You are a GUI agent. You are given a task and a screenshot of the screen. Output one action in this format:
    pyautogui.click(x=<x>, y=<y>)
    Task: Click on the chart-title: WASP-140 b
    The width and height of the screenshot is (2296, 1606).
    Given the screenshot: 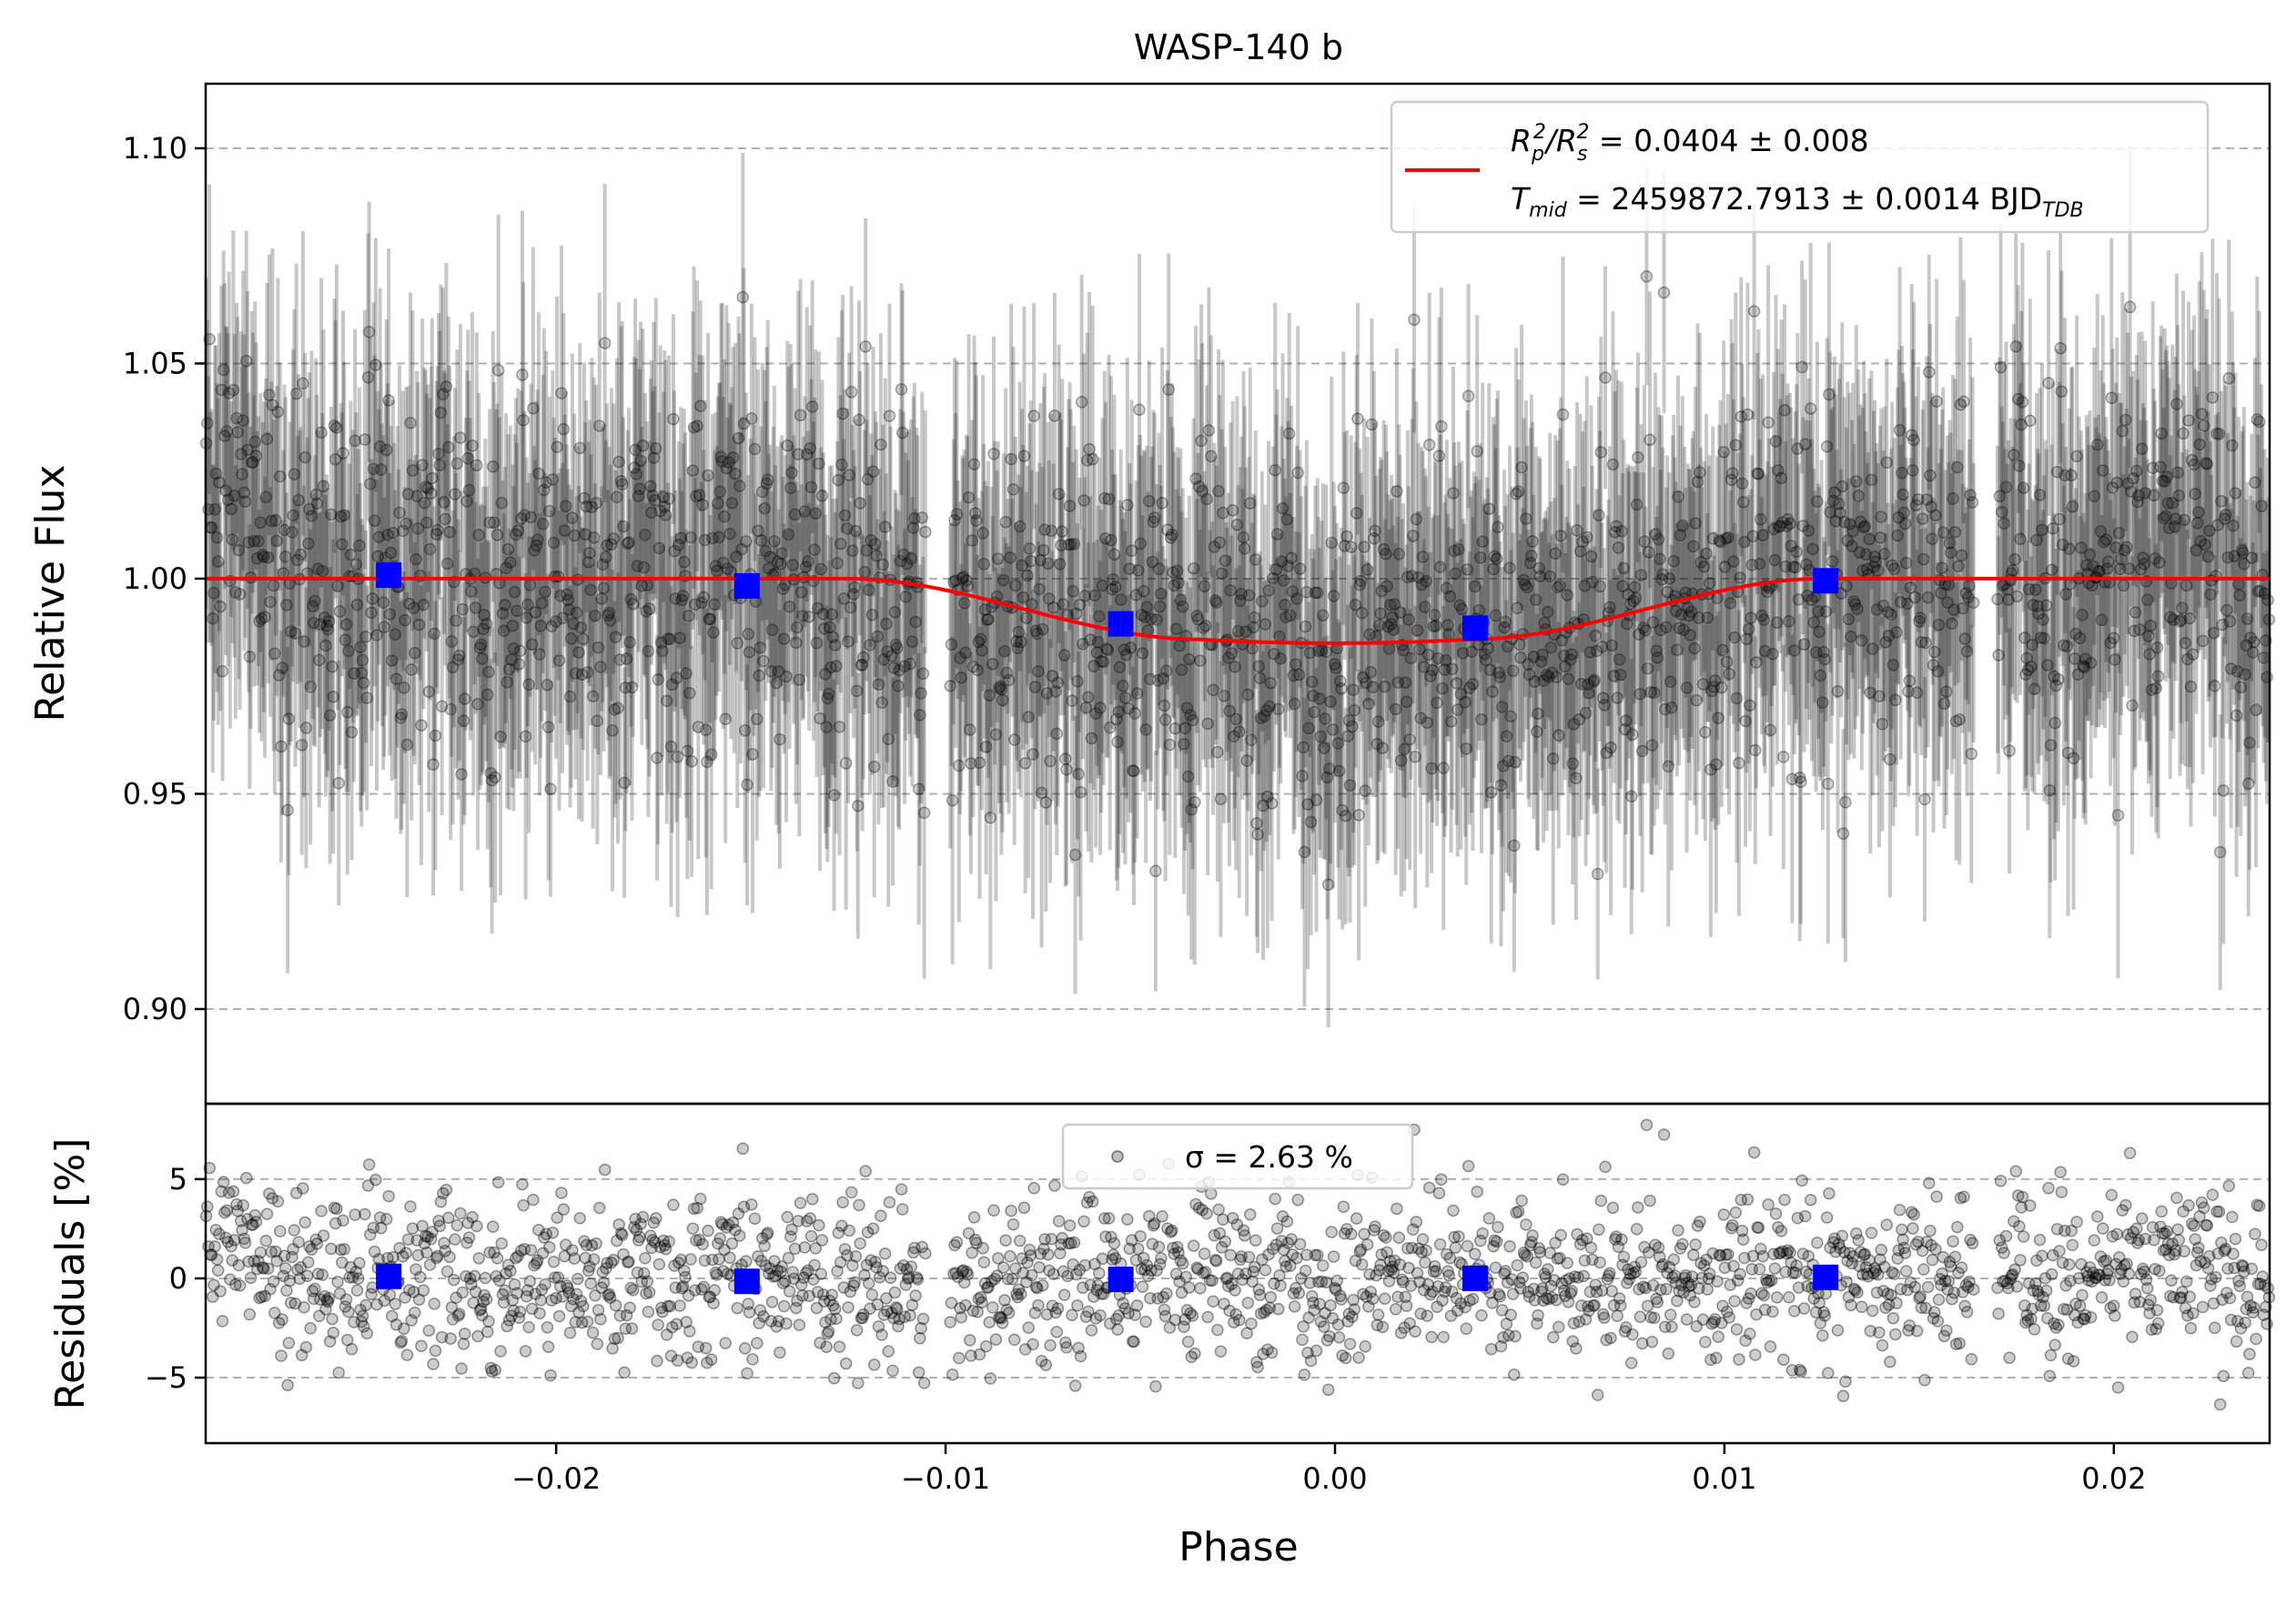 What is the action you would take?
    pyautogui.click(x=1239, y=47)
    